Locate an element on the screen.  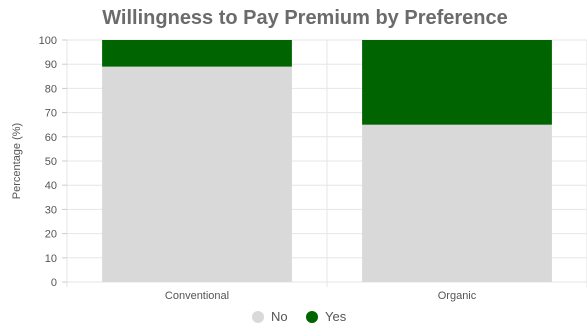
y-tick-label: 20 is located at coordinates (51, 235).